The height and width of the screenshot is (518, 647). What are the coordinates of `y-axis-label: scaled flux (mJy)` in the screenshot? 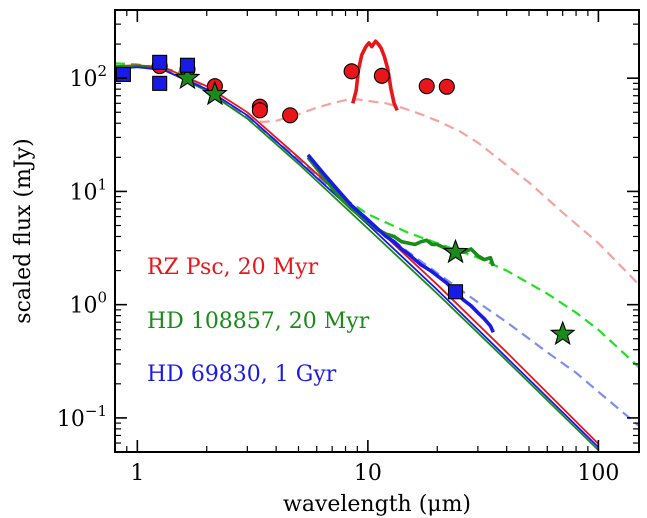 It's located at (23, 230).